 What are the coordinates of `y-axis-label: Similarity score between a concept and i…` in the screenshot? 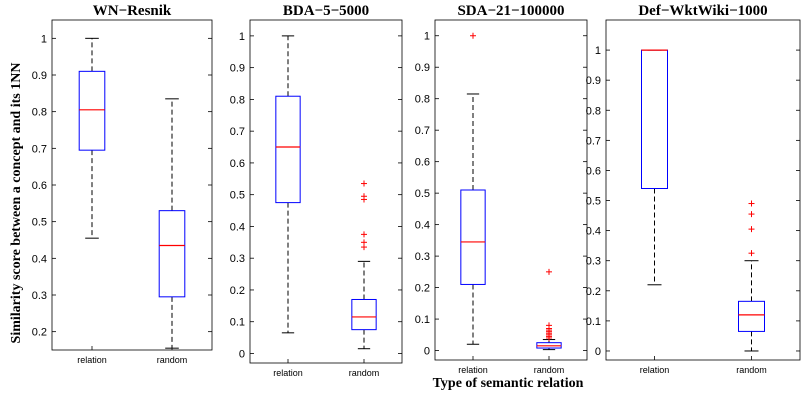 It's located at (16, 203).